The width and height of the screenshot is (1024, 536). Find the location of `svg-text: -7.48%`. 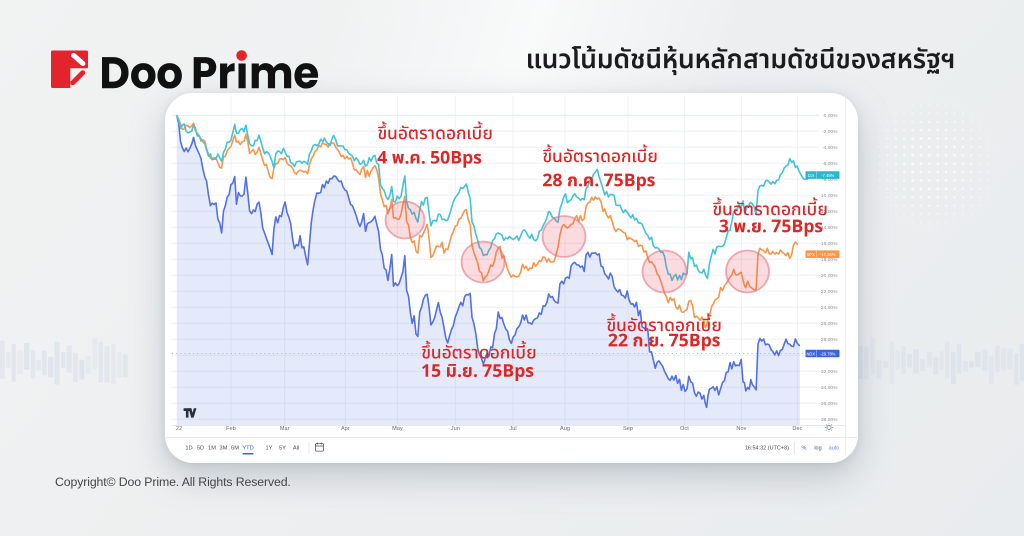

svg-text: -7.48% is located at coordinates (827, 175).